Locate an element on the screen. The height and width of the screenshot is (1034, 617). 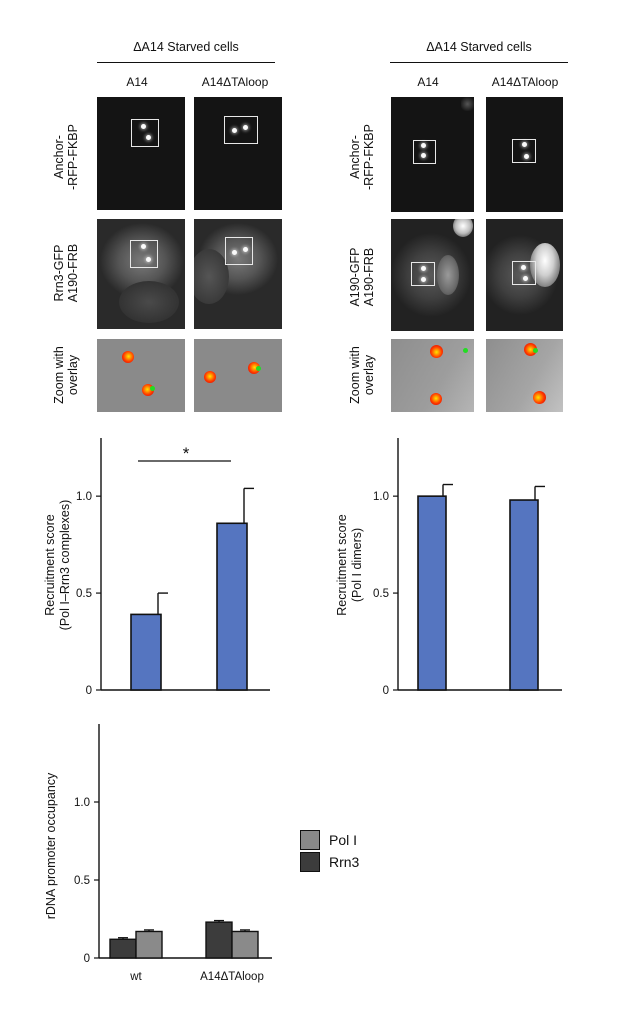
column-label-right-a14dtaloop: A14ΔTAloop is located at coordinates (525, 82).